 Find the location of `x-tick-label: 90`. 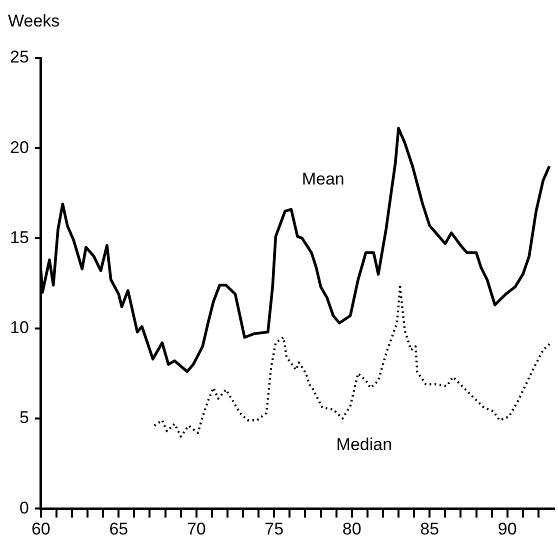

x-tick-label: 90 is located at coordinates (507, 528).